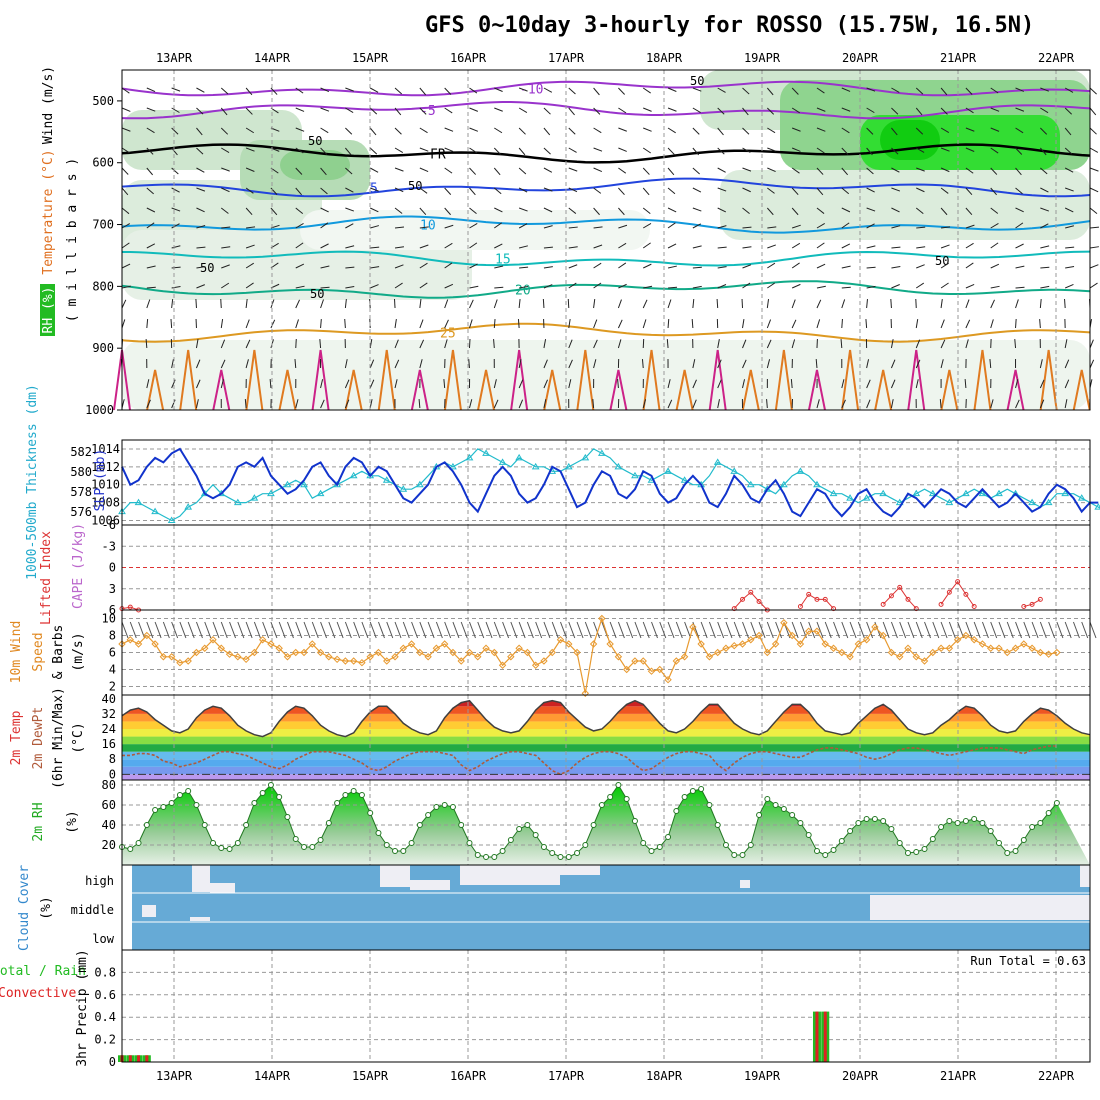  What do you see at coordinates (370, 58) in the screenshot?
I see `top-date-label: 15APR` at bounding box center [370, 58].